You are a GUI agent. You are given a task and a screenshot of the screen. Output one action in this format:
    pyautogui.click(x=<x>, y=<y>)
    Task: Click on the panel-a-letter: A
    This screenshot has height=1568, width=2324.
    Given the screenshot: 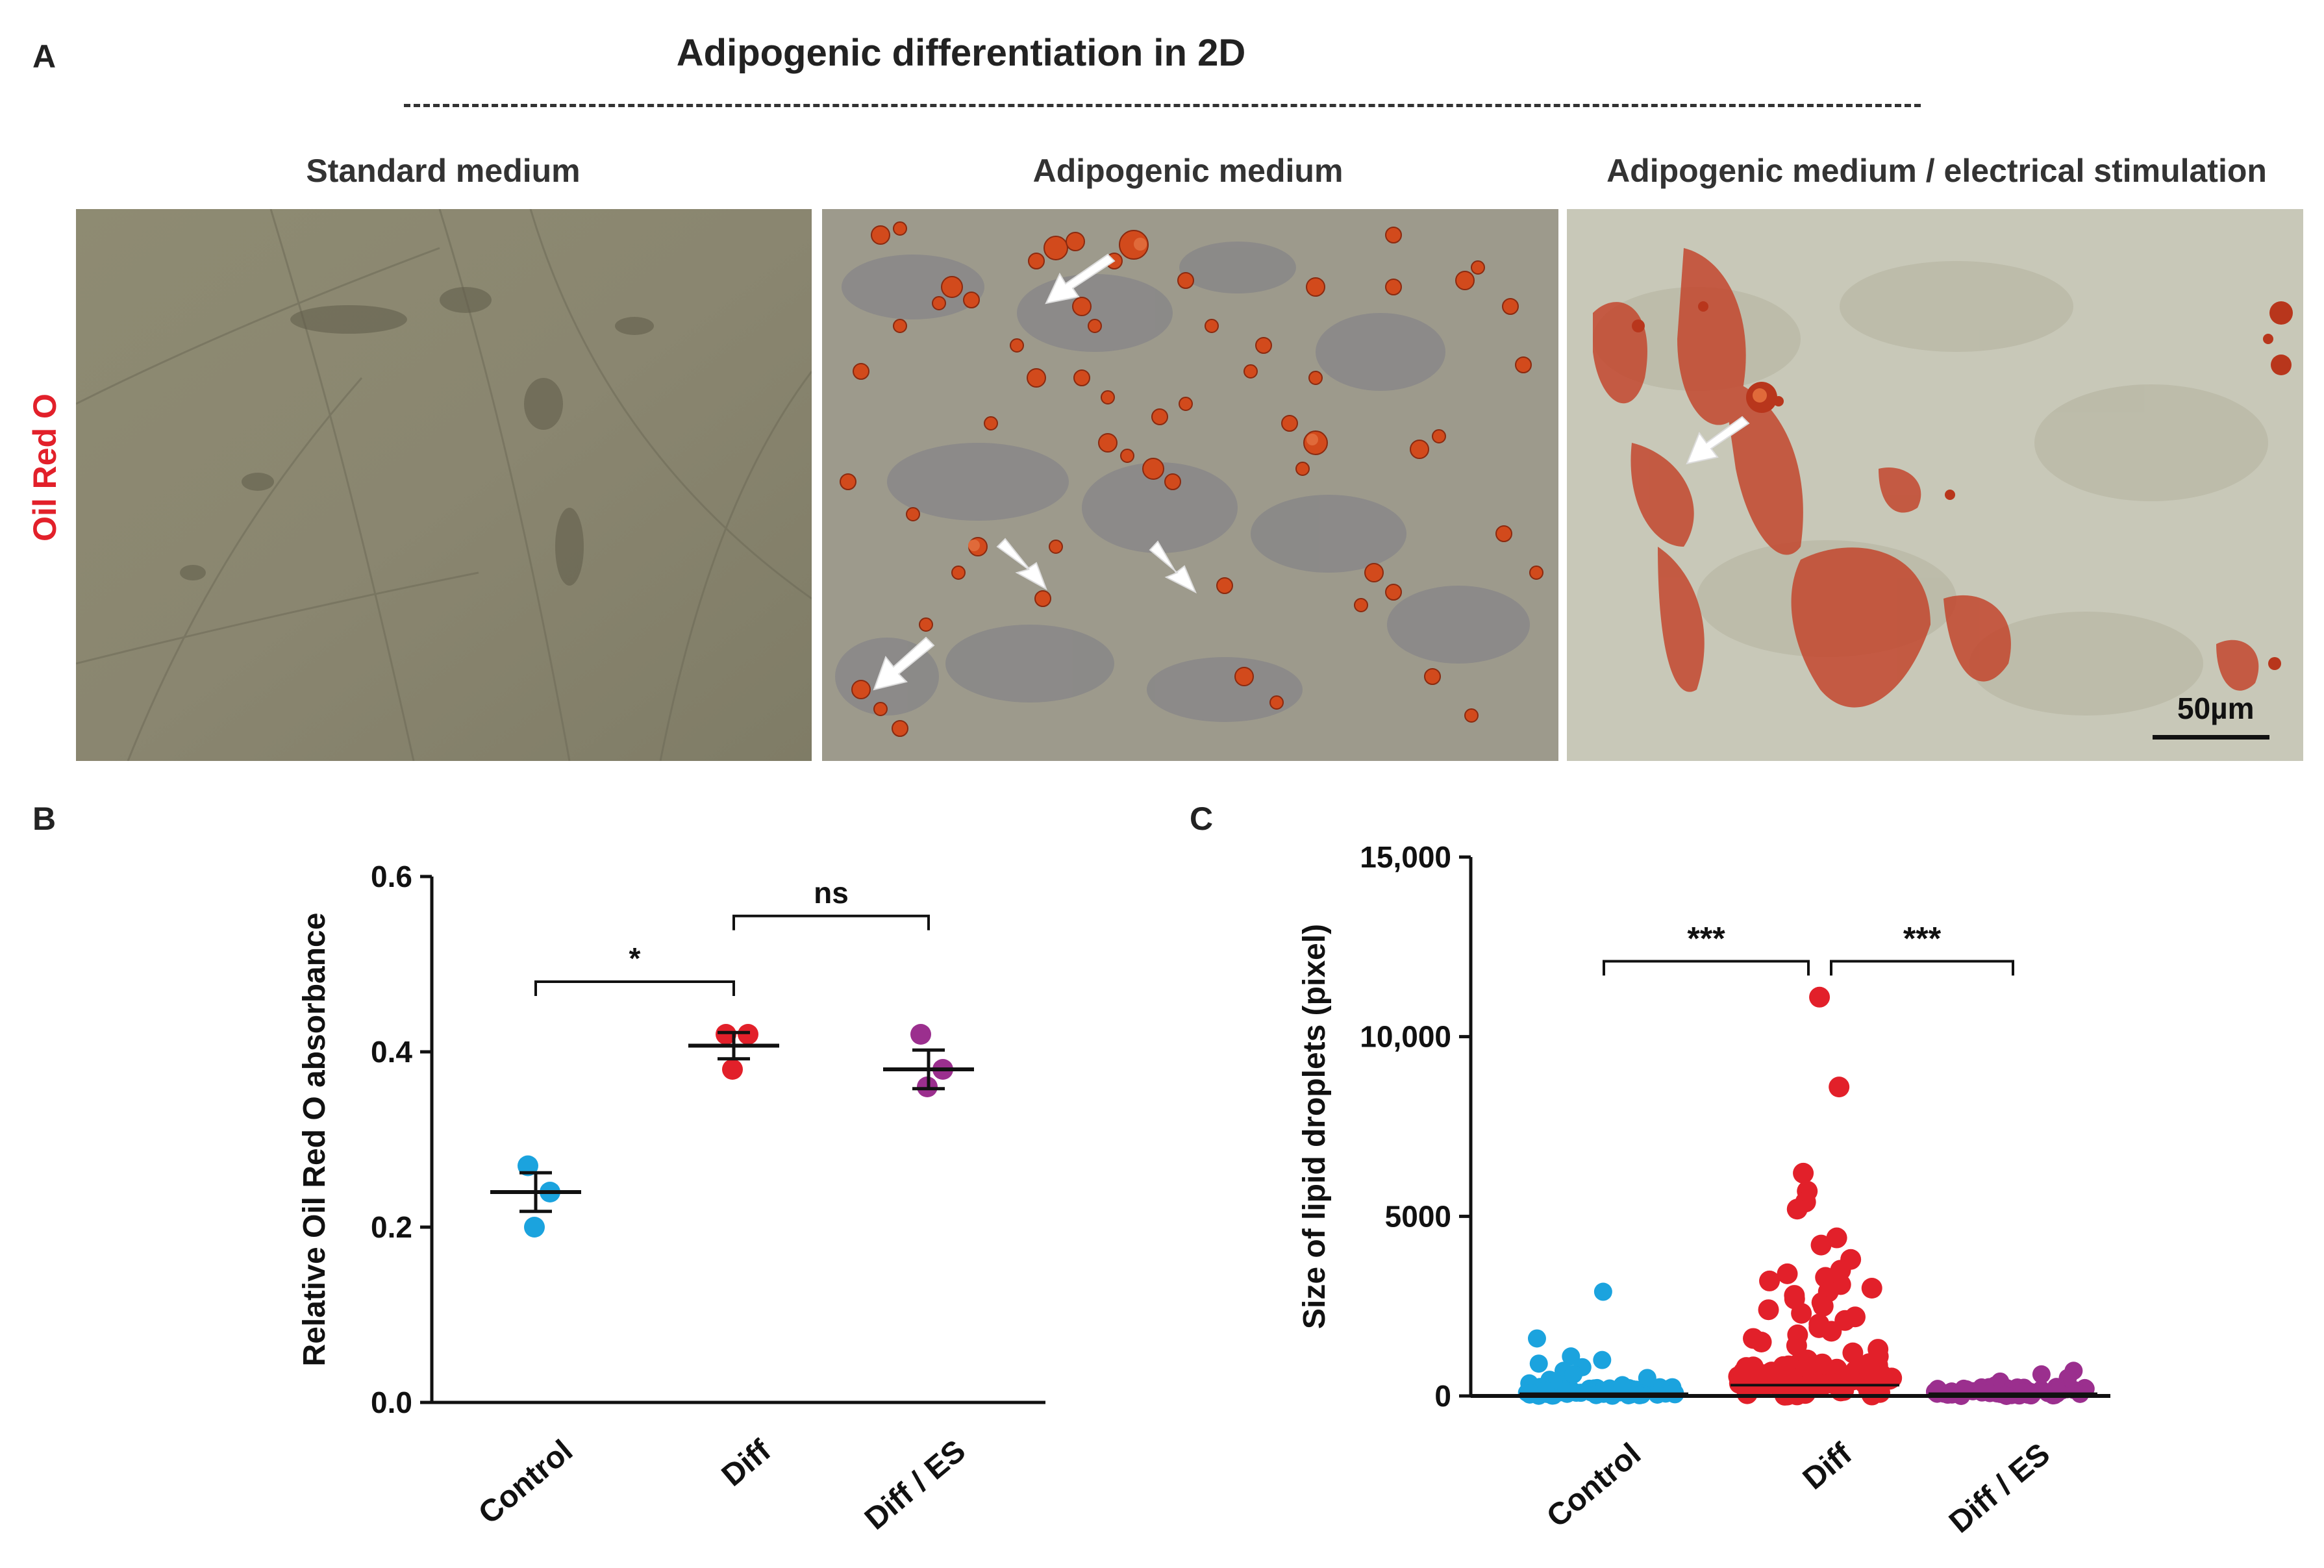 What is the action you would take?
    pyautogui.click(x=44, y=56)
    